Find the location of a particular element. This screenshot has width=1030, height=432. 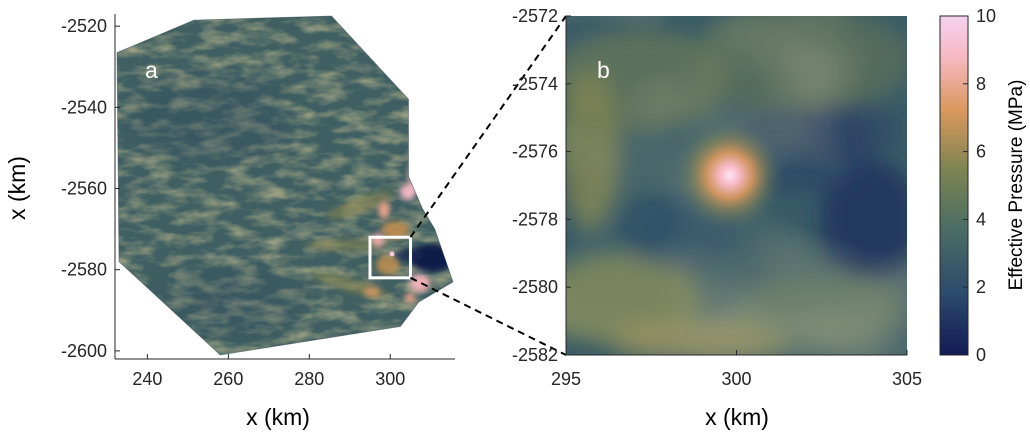

panel-b-y-tick-label: -2576 is located at coordinates (535, 152).